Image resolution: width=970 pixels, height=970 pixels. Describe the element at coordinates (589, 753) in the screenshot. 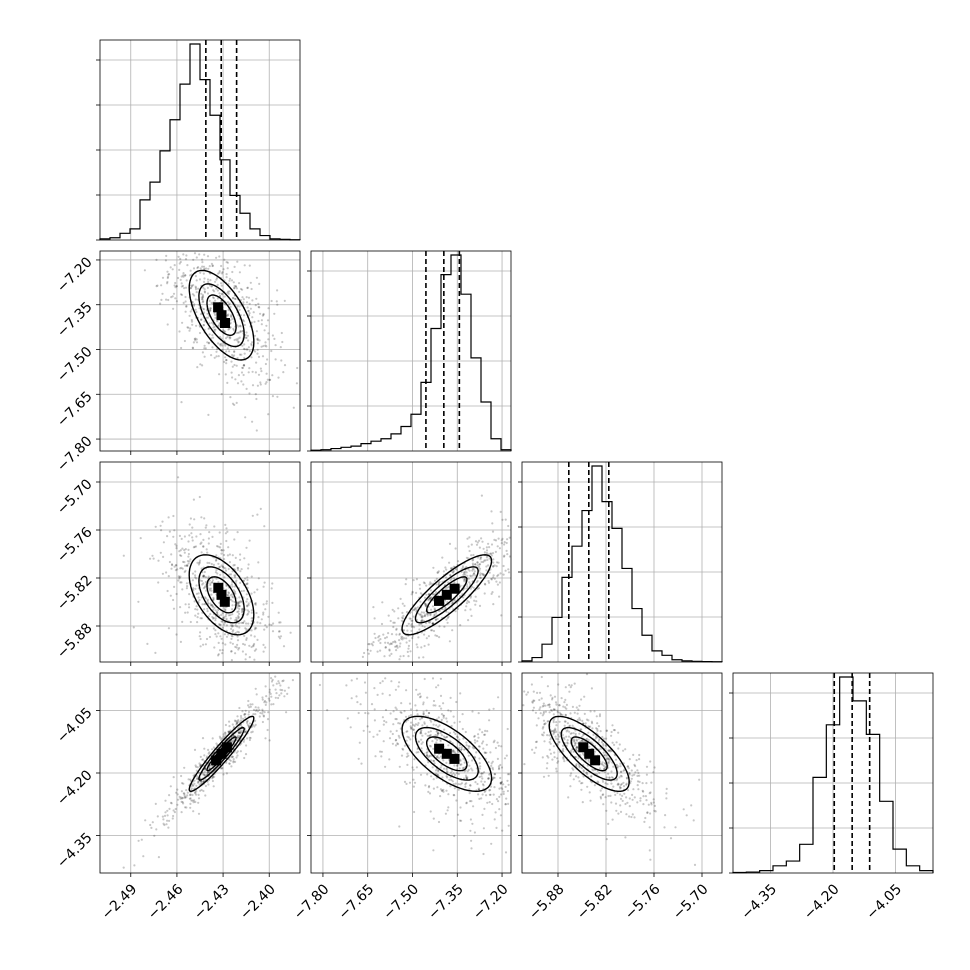

I see `contour-middle` at that location.